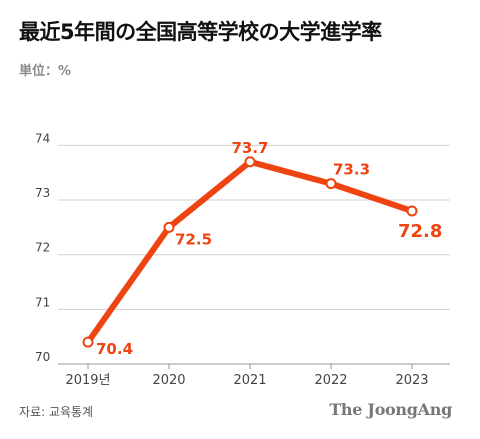  Describe the element at coordinates (42, 193) in the screenshot. I see `y-tick-label: 73` at that location.